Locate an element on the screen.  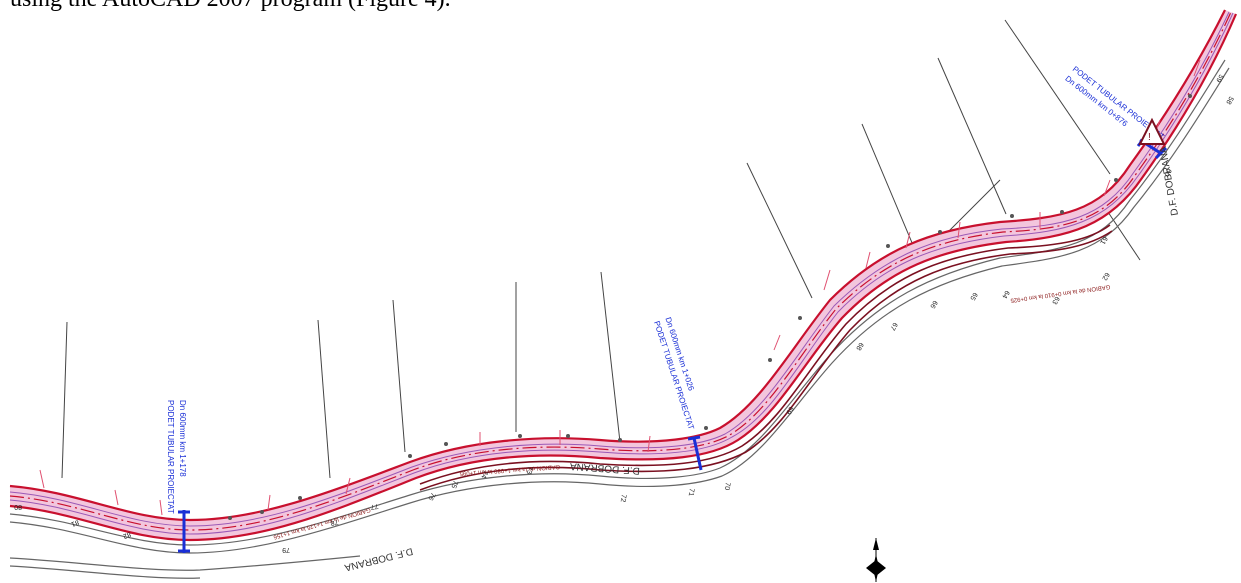
station-72: 72 is located at coordinates (623, 498).